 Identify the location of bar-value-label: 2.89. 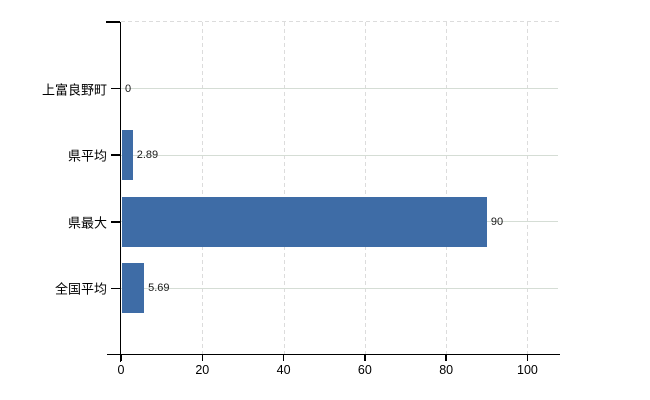
(147, 155).